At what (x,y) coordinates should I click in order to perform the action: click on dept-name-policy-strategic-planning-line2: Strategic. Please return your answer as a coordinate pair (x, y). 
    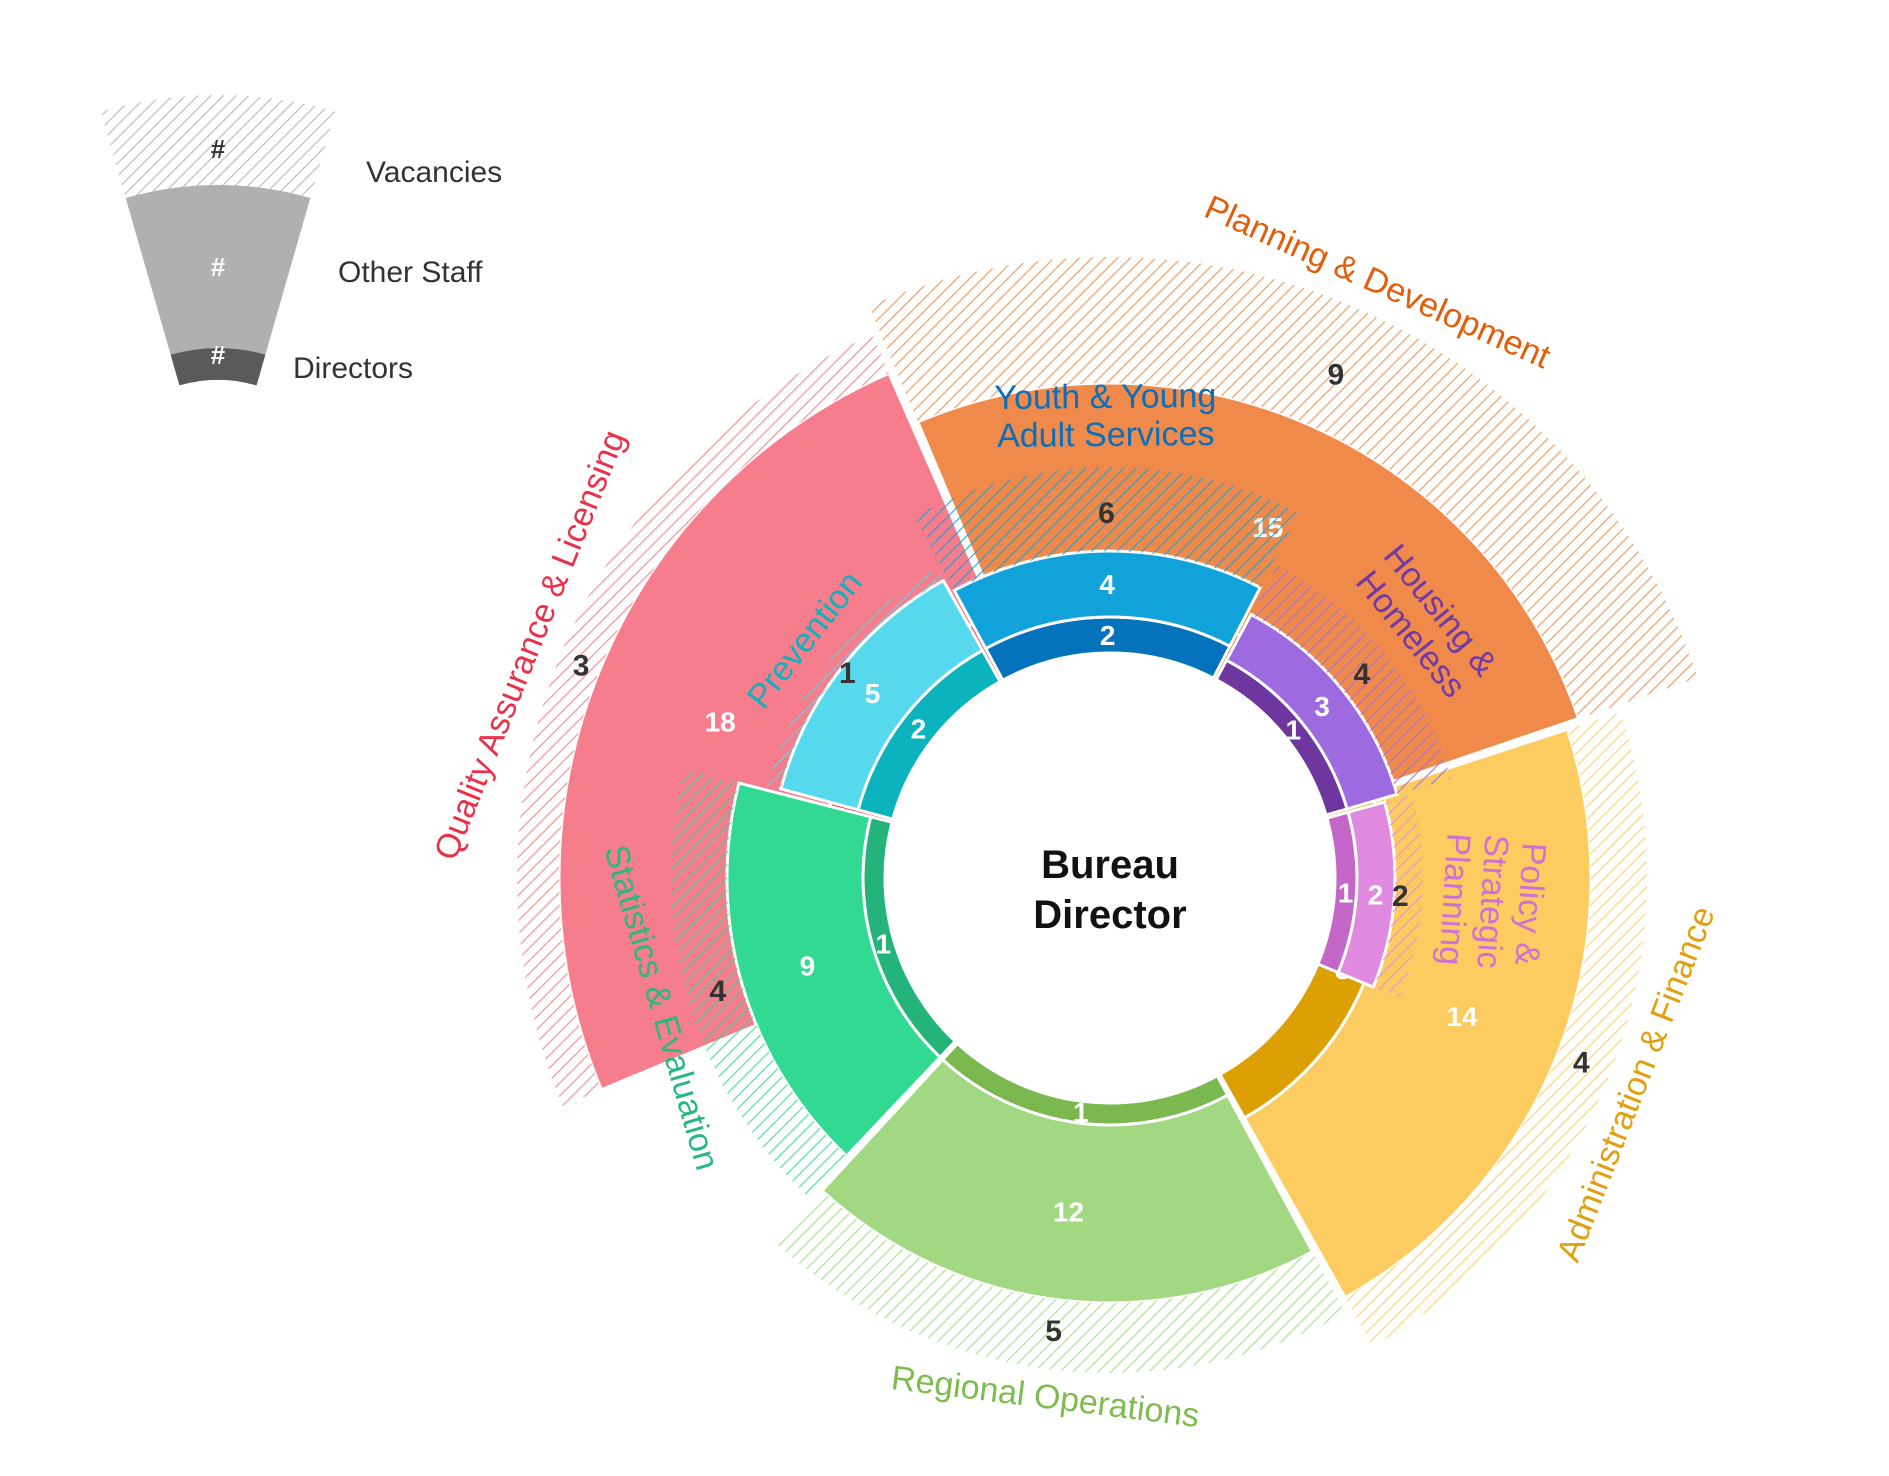
    Looking at the image, I should click on (1492, 901).